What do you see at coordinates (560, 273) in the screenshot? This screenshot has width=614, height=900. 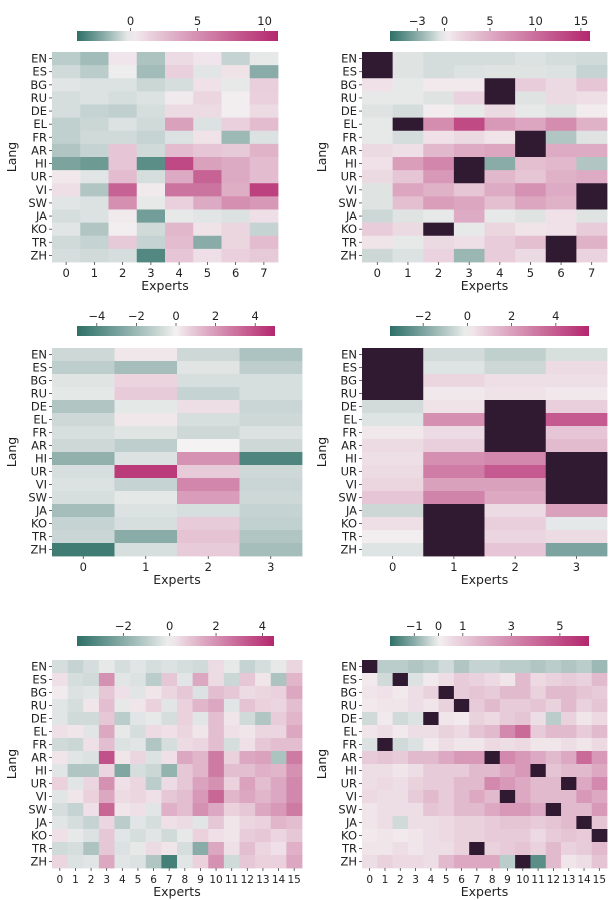 I see `x-tick-label: 6` at bounding box center [560, 273].